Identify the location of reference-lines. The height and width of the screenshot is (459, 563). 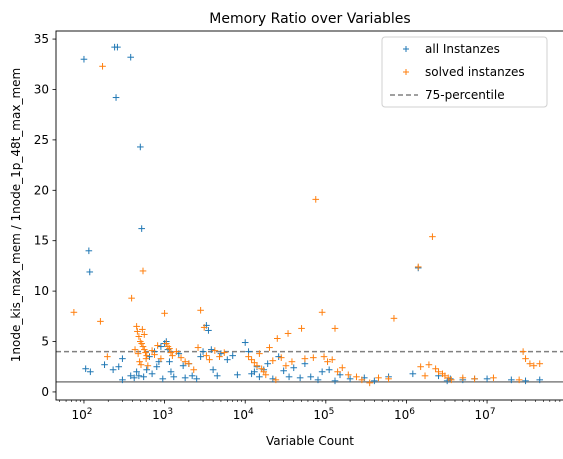
(309, 366).